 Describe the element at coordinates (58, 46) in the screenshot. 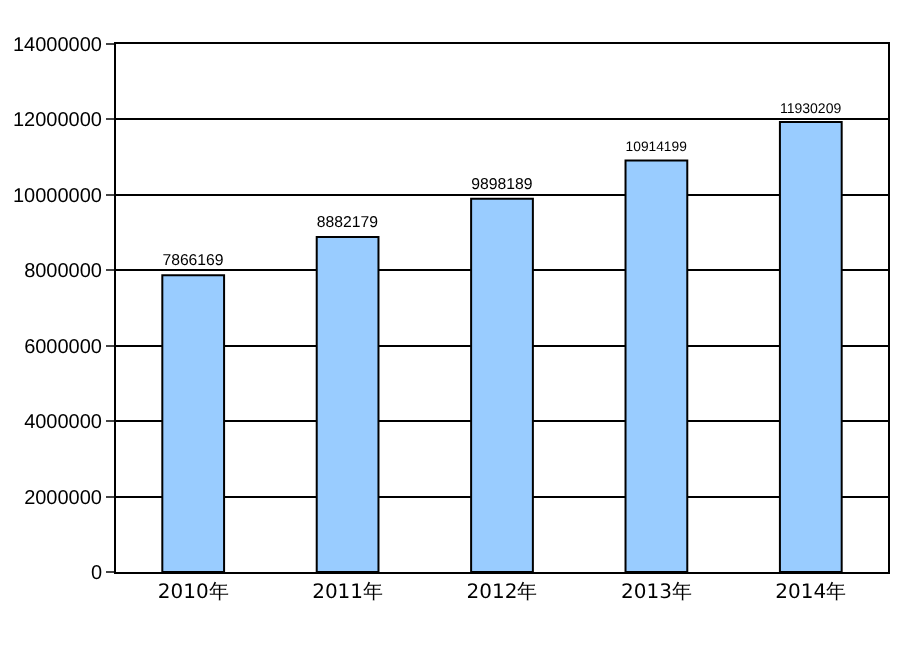

I see `y-tick-label: 14000000` at that location.